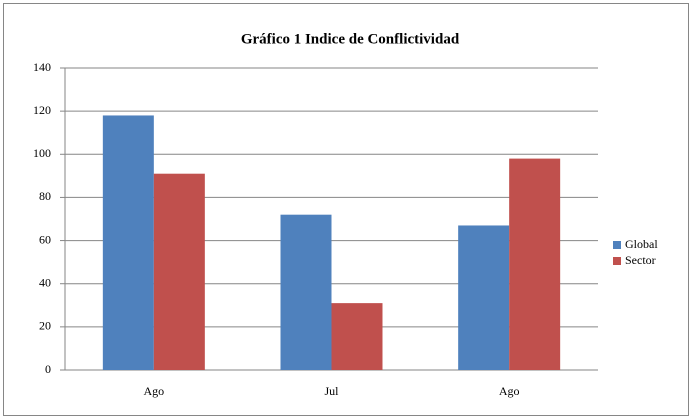 This screenshot has height=419, width=692. What do you see at coordinates (640, 260) in the screenshot?
I see `legend-label: Sector` at bounding box center [640, 260].